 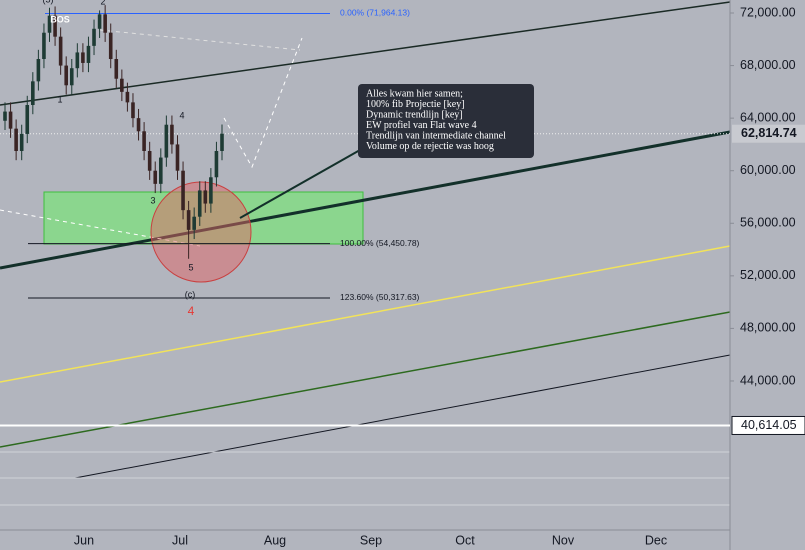 What do you see at coordinates (201, 232) in the screenshot?
I see `highlight-circle` at bounding box center [201, 232].